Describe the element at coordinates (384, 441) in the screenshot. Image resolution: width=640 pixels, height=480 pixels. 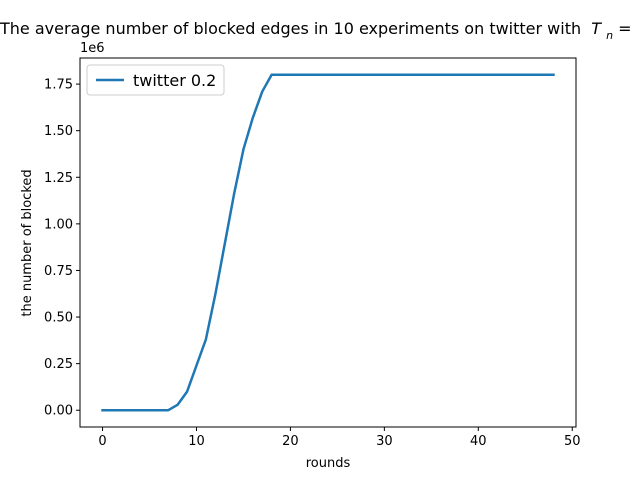
I see `x-tick-label: 30` at that location.